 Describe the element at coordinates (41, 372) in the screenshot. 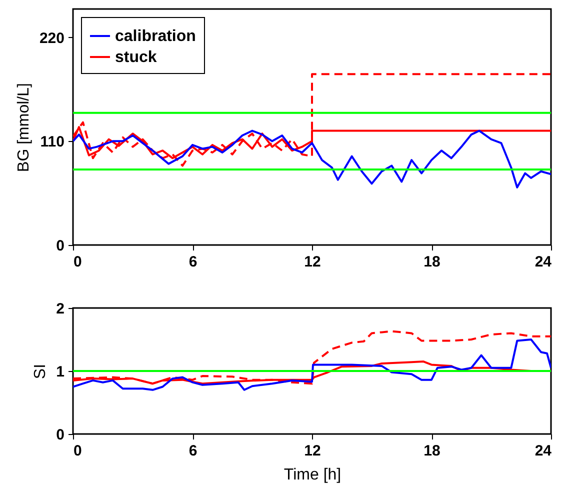

I see `y-axis-title: SI` at that location.